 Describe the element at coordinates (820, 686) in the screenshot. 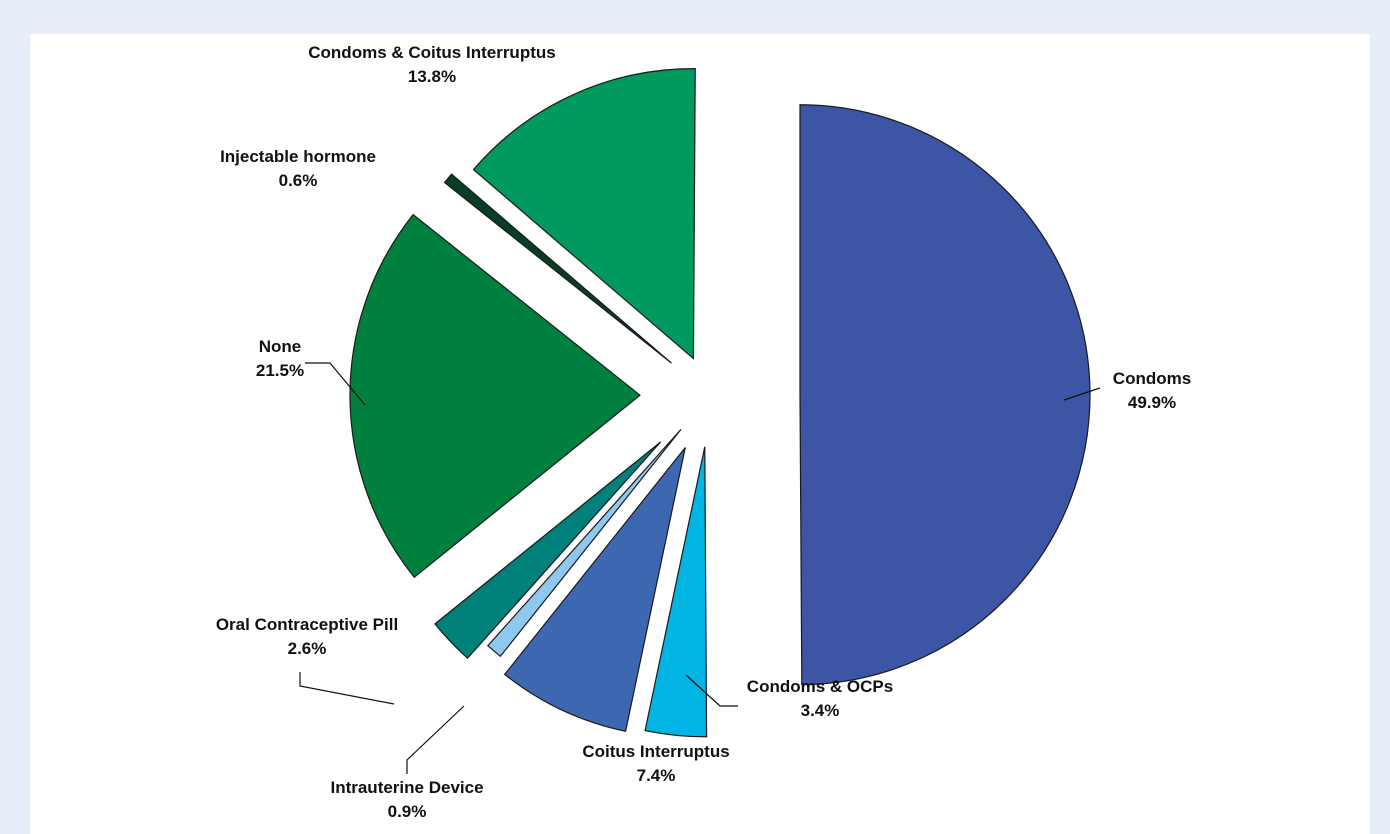

I see `label-condoms-and-ocps: Condoms & OCPs` at that location.